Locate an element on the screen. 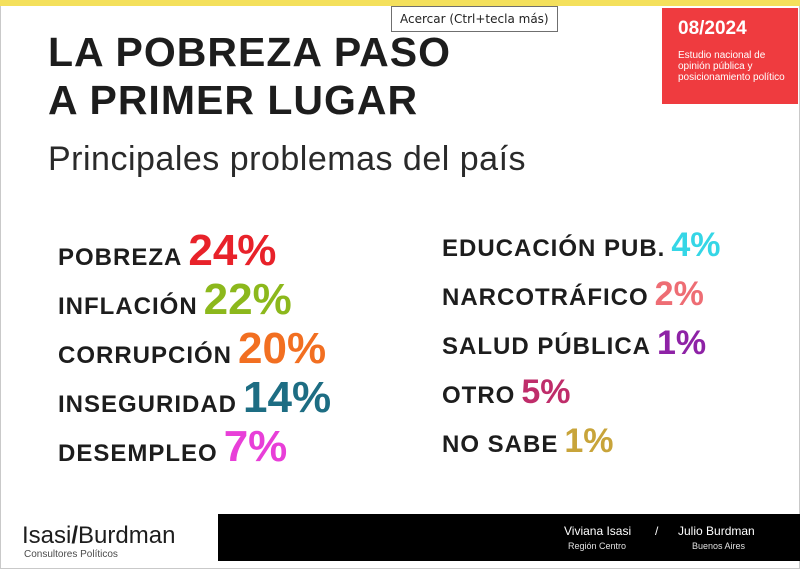  footer-region-1: Región Centro is located at coordinates (597, 546).